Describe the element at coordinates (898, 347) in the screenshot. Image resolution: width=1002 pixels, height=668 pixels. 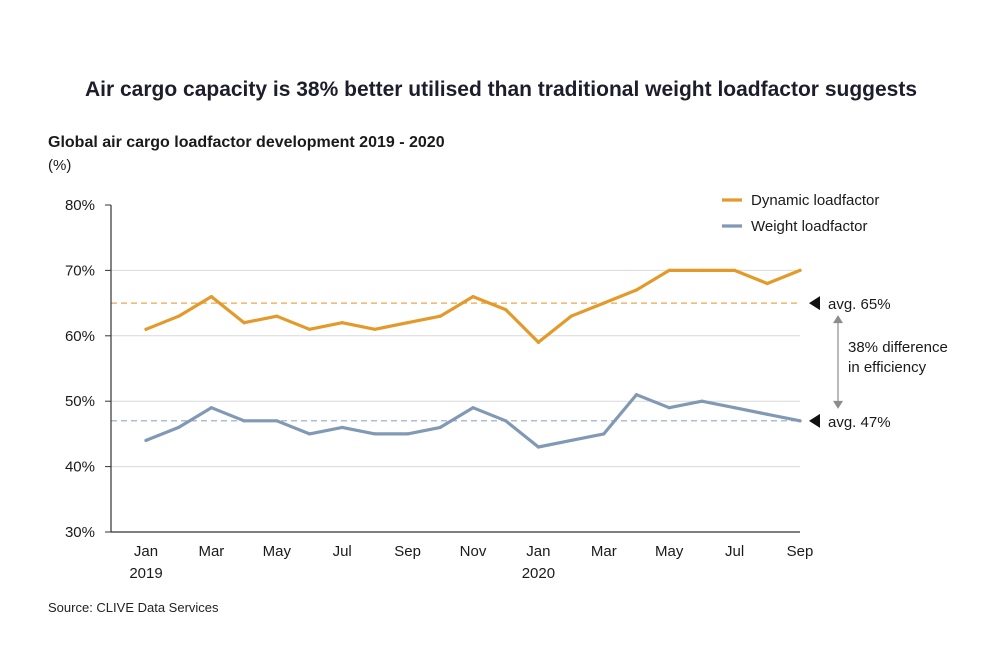
I see `difference-note: 38% difference` at that location.